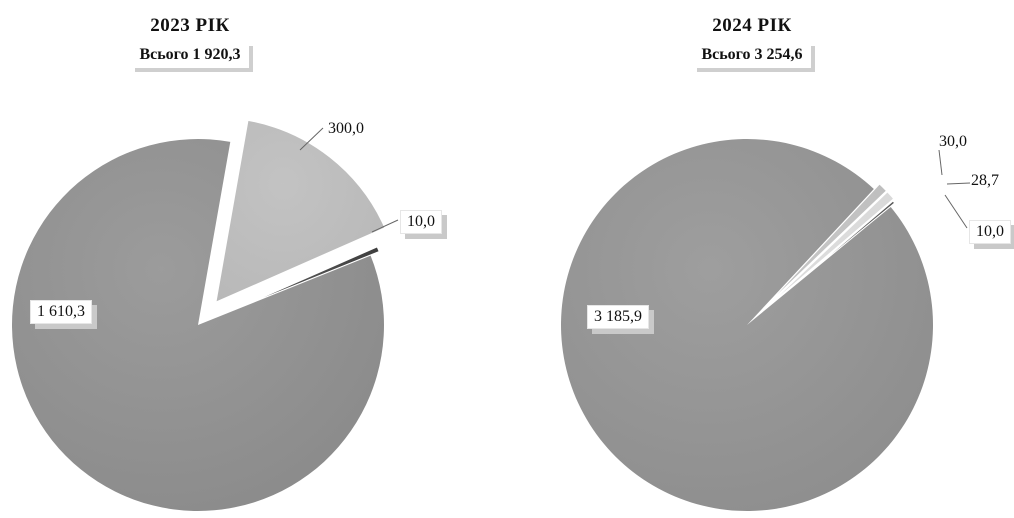 The width and height of the screenshot is (1014, 518). Describe the element at coordinates (752, 25) in the screenshot. I see `chart-title: 2024 РІК` at that location.